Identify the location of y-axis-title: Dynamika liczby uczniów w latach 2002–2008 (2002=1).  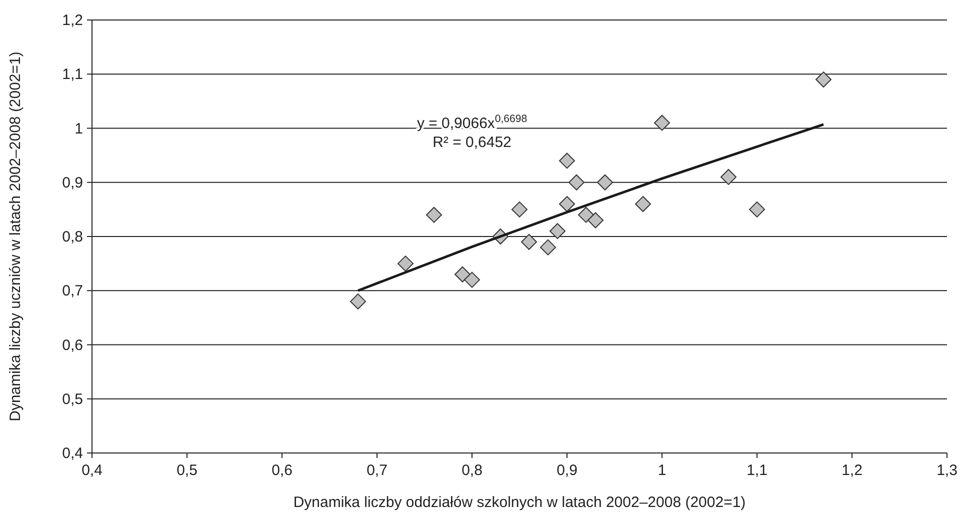
(15, 237).